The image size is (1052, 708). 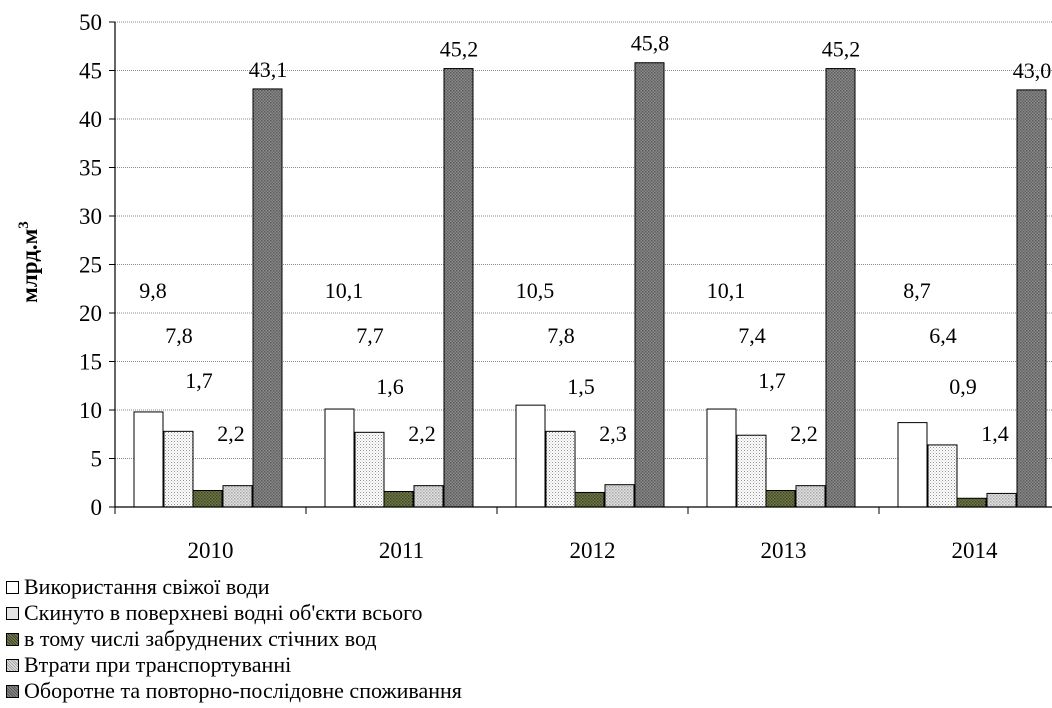 I want to click on data-label-discharged: 7,4, so click(x=752, y=335).